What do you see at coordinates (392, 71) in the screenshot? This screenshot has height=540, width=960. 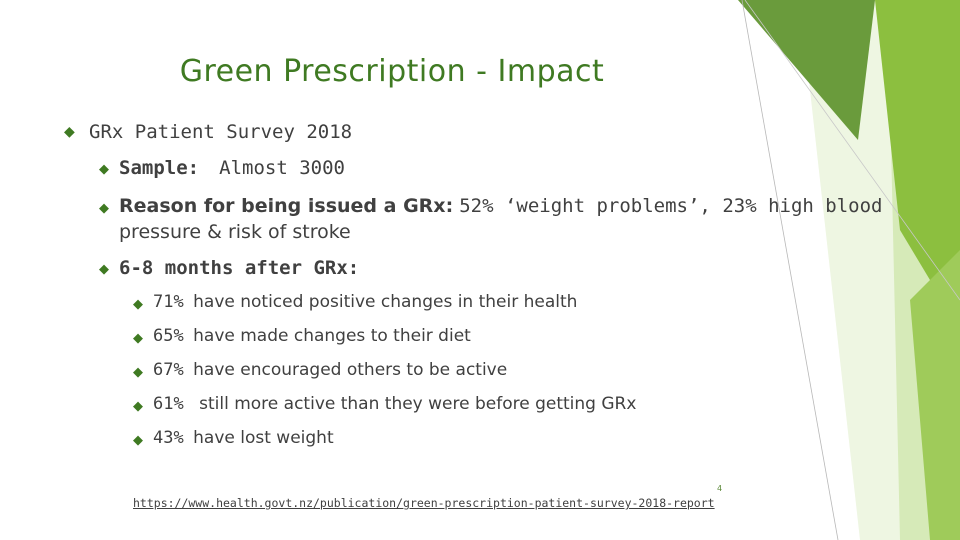 I see `slide-title: Green Prescription - Impact` at bounding box center [392, 71].